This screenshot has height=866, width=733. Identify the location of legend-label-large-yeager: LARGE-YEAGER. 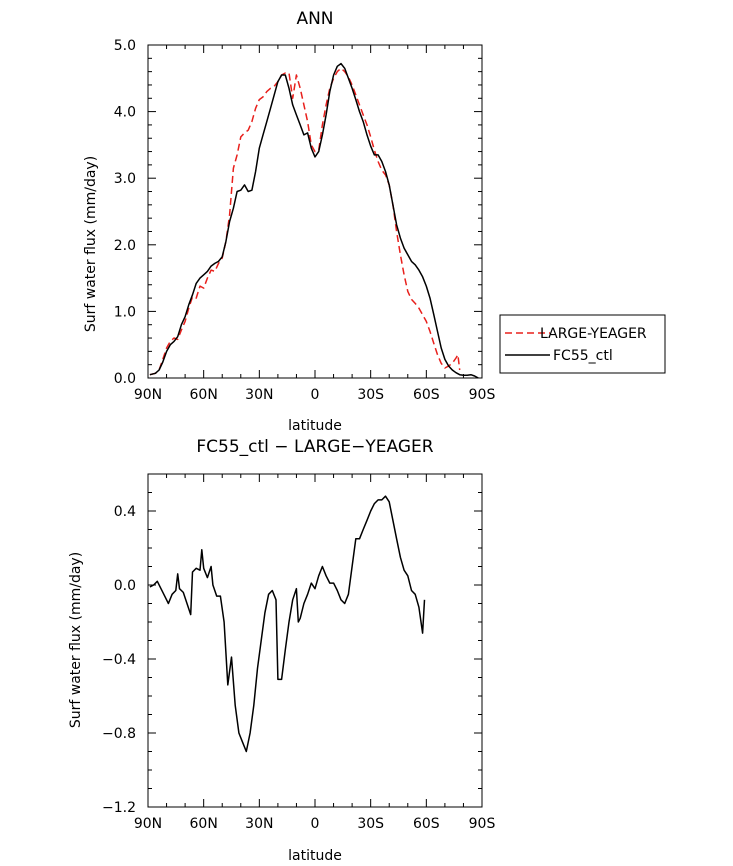
(593, 334).